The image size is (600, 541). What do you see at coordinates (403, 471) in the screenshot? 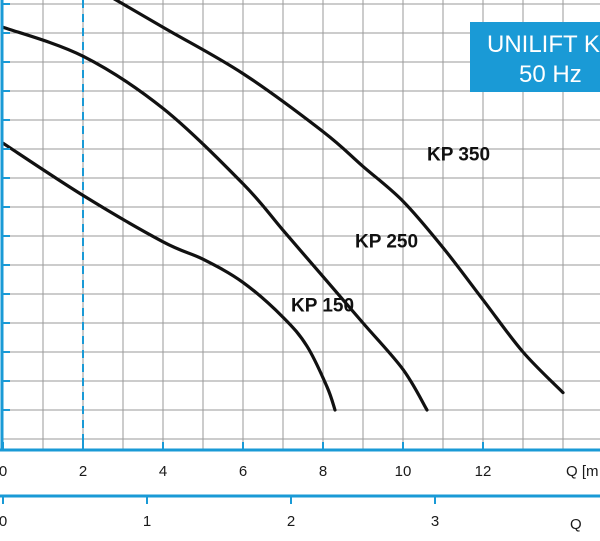
I see `x-axis-tick-label: 10` at bounding box center [403, 471].